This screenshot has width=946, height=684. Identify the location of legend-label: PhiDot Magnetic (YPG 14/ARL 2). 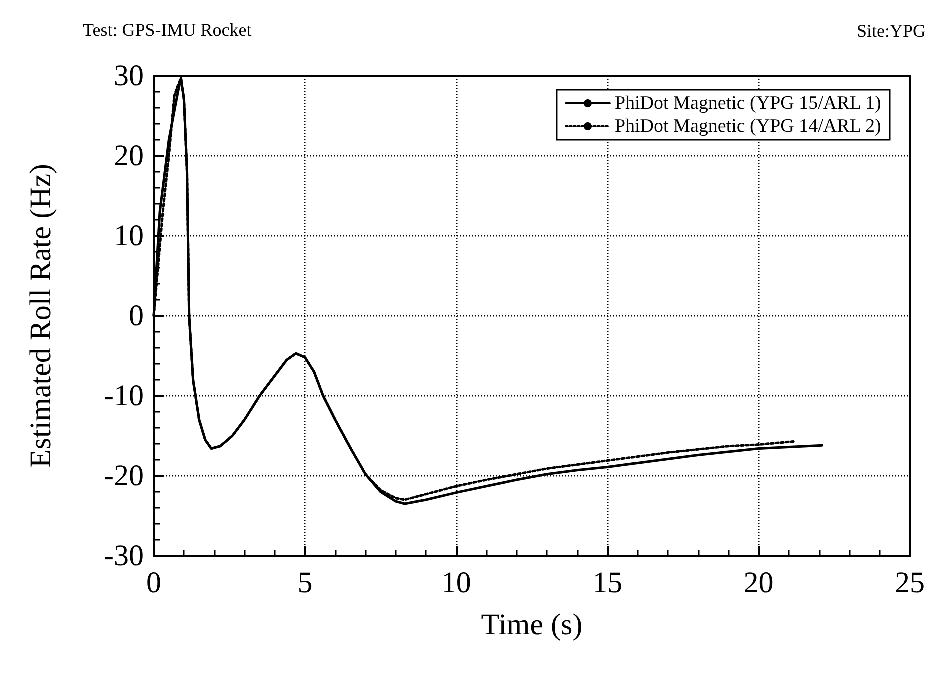
(748, 126).